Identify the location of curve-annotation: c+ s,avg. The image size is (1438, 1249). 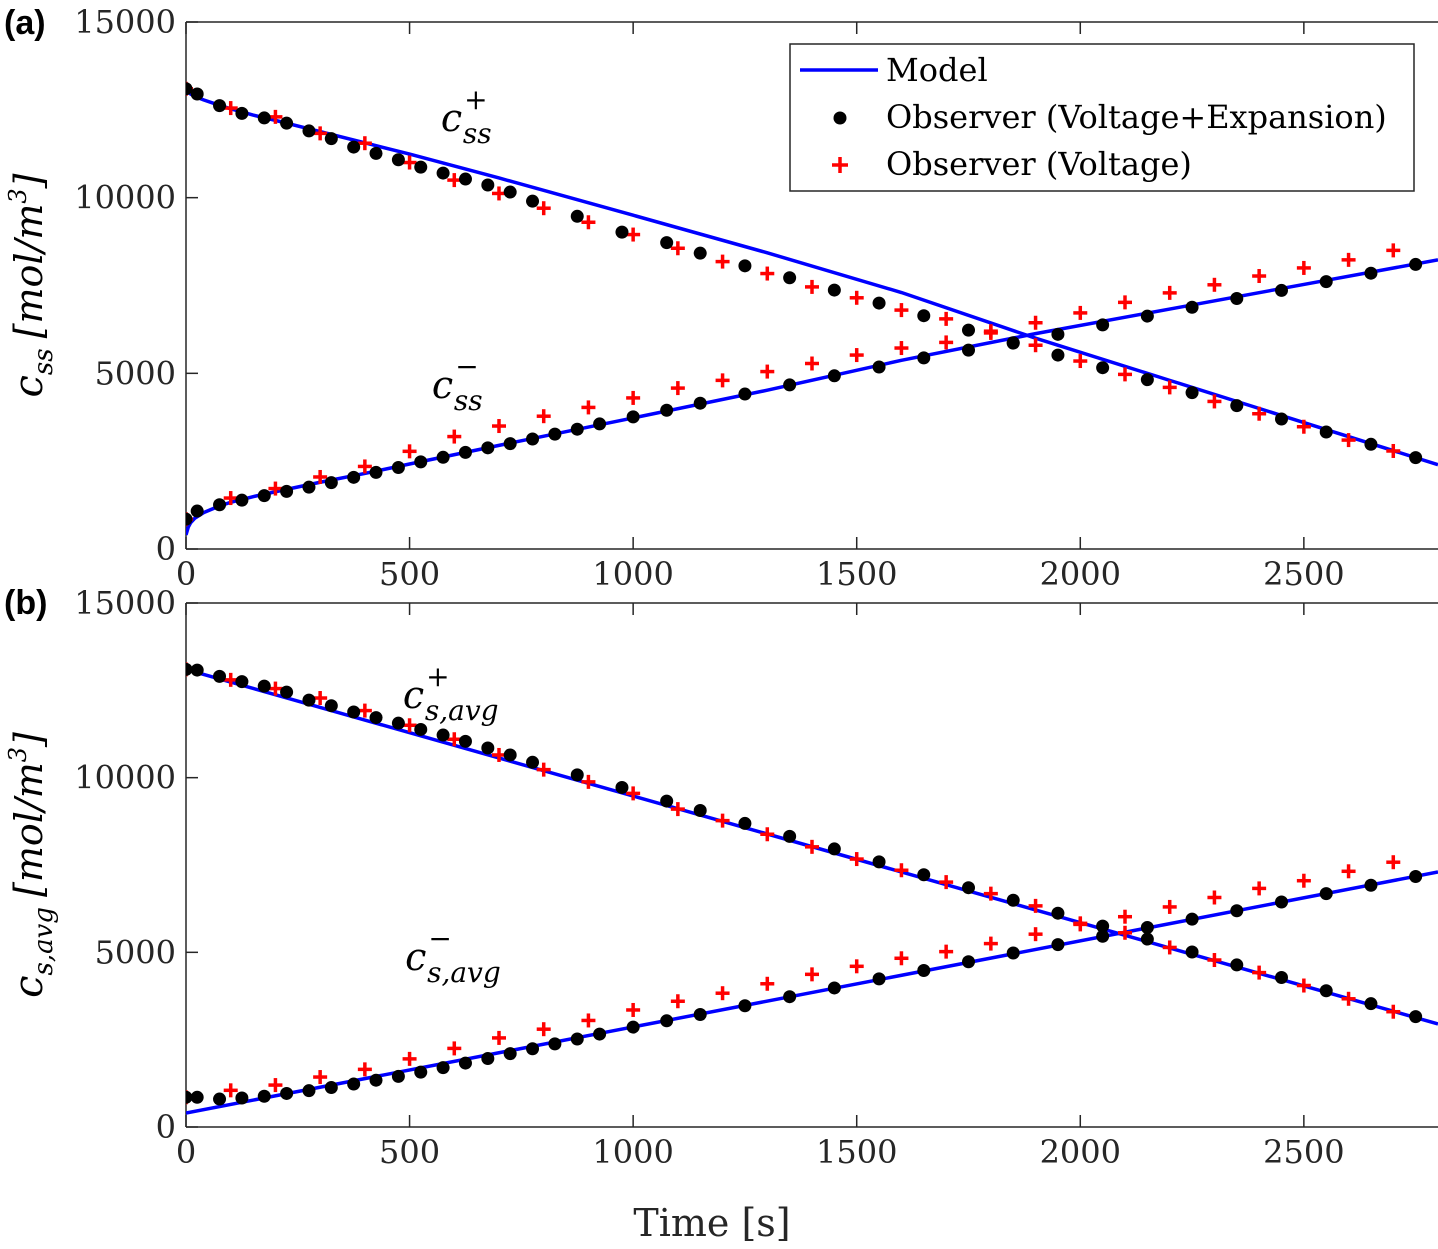
(451, 693).